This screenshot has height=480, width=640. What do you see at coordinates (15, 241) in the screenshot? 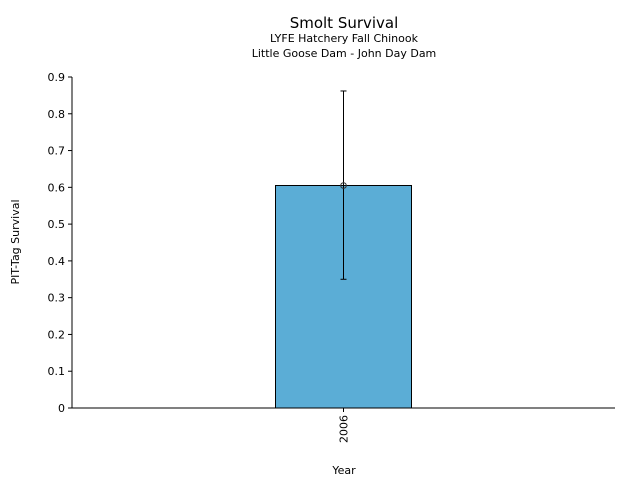
I see `y-axis-label: PIT-Tag Survival` at bounding box center [15, 241].